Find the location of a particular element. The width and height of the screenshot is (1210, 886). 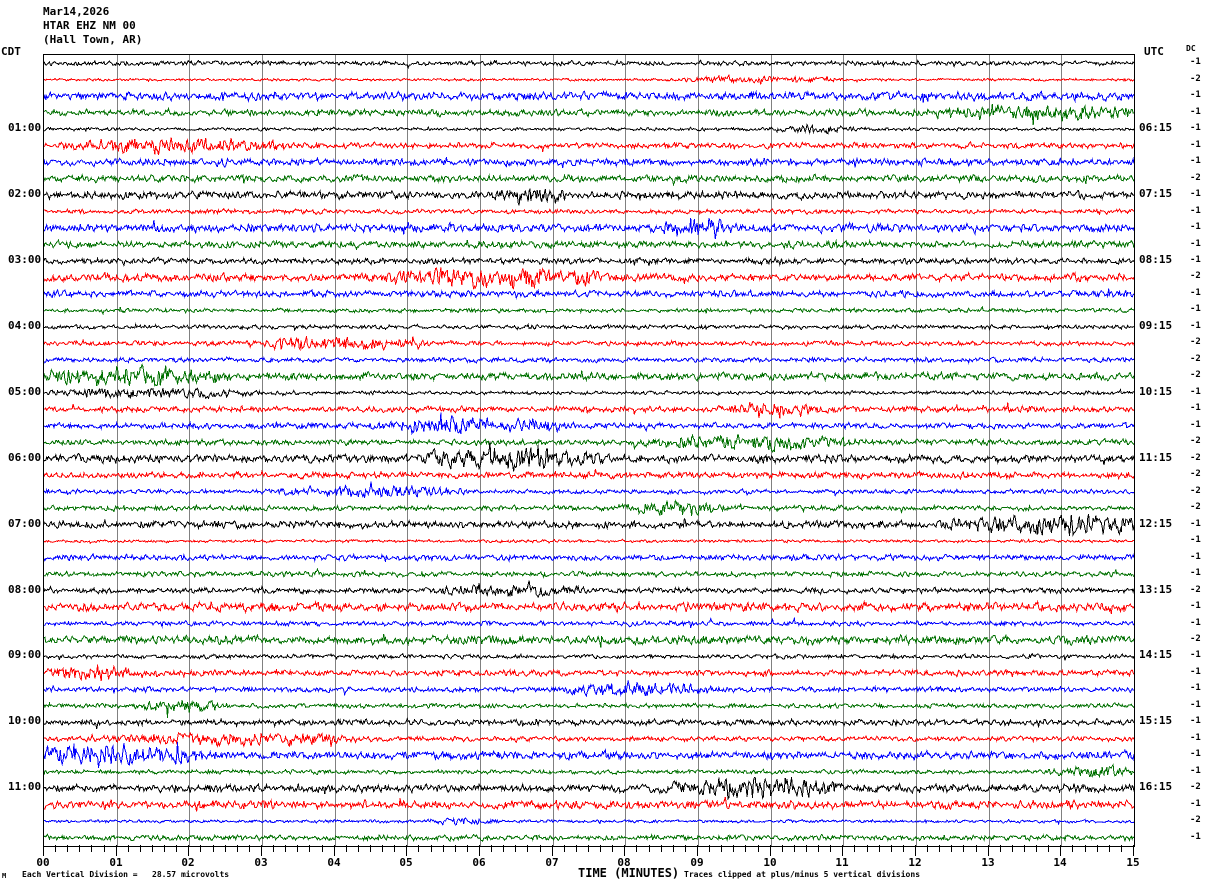

x-axis-tick-label: 09 is located at coordinates (697, 862).